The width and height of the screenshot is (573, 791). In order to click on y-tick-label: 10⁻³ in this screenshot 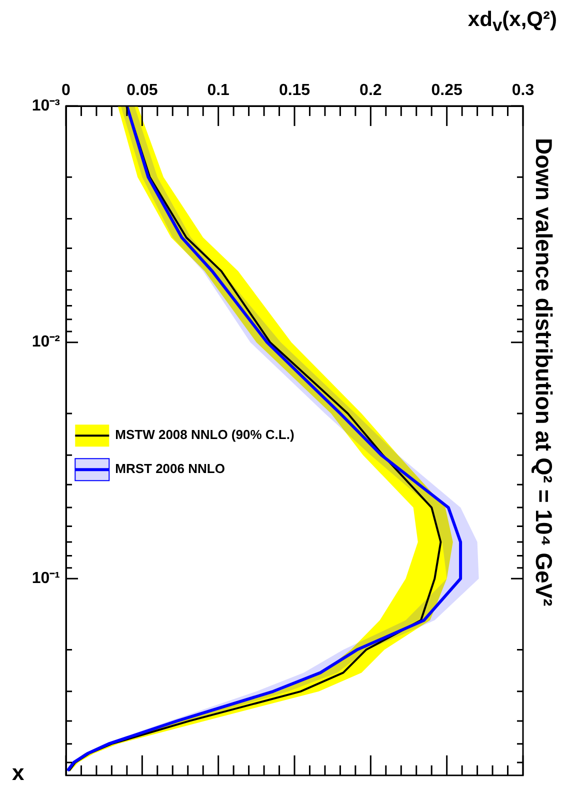, I will do `click(46, 105)`.